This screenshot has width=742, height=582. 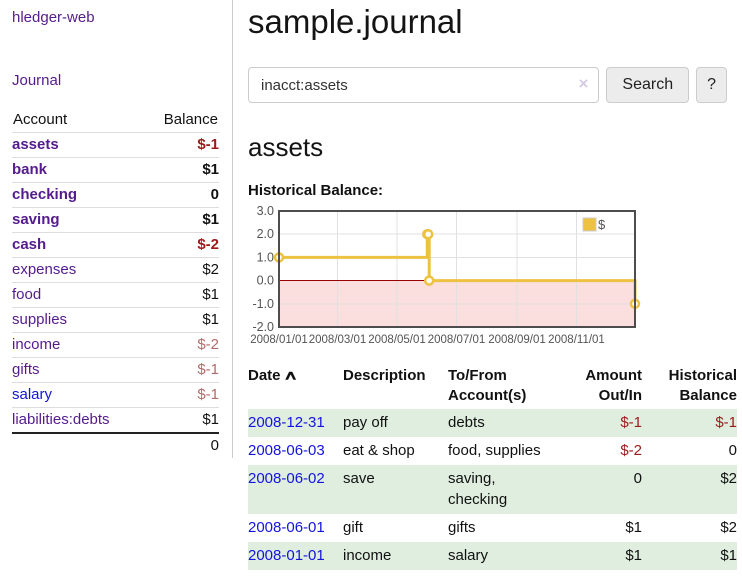 What do you see at coordinates (462, 527) in the screenshot?
I see `register-cell-accounts: gifts` at bounding box center [462, 527].